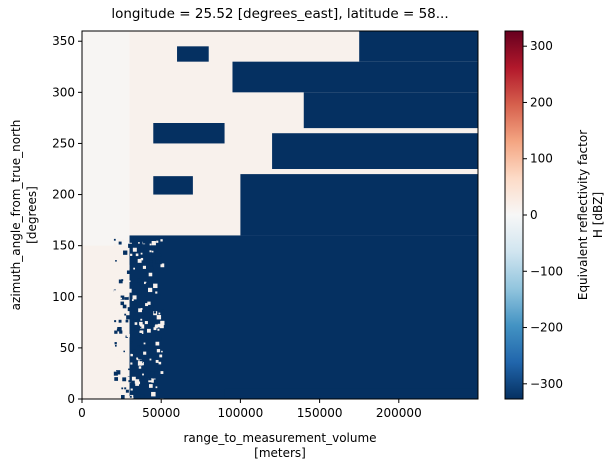 The image size is (616, 469). What do you see at coordinates (541, 159) in the screenshot?
I see `colorbar-tick-label: 100` at bounding box center [541, 159].